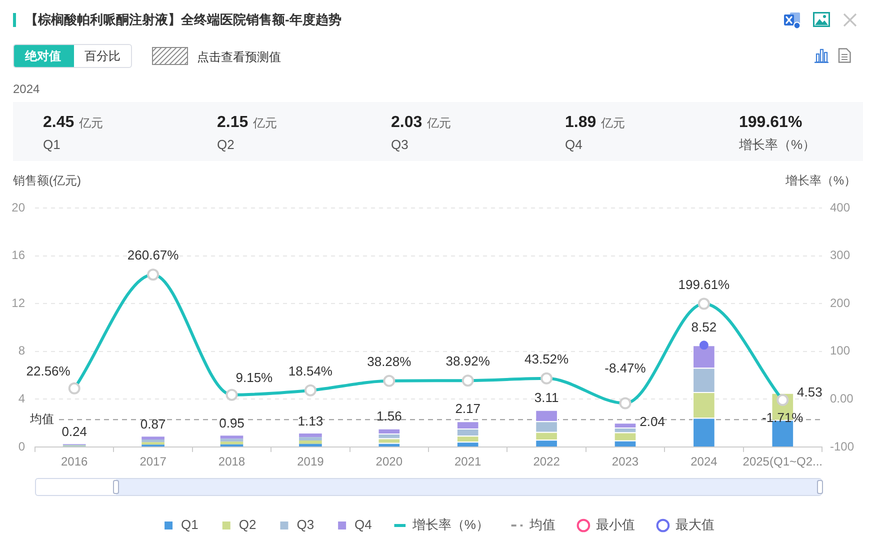 The image size is (877, 547). Describe the element at coordinates (783, 418) in the screenshot. I see `data-label: -1.71%` at that location.